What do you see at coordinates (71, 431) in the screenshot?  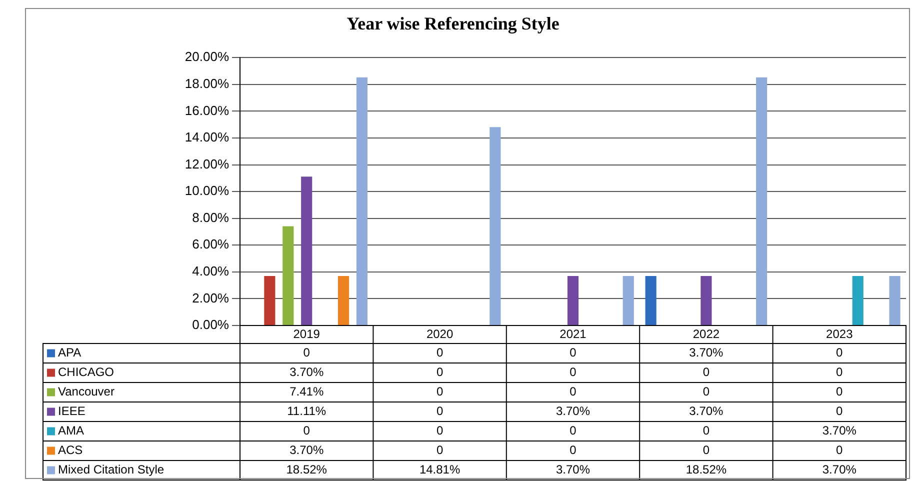 I see `legend-label: AMA` at bounding box center [71, 431].